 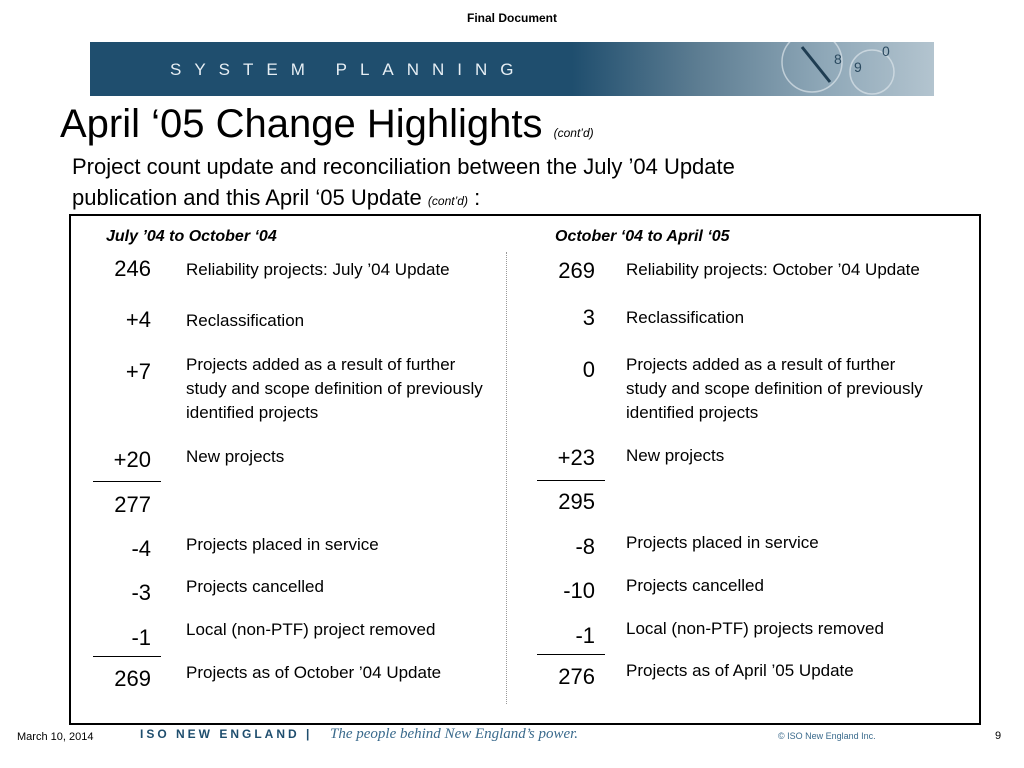 What do you see at coordinates (576, 457) in the screenshot?
I see `right-count: +23` at bounding box center [576, 457].